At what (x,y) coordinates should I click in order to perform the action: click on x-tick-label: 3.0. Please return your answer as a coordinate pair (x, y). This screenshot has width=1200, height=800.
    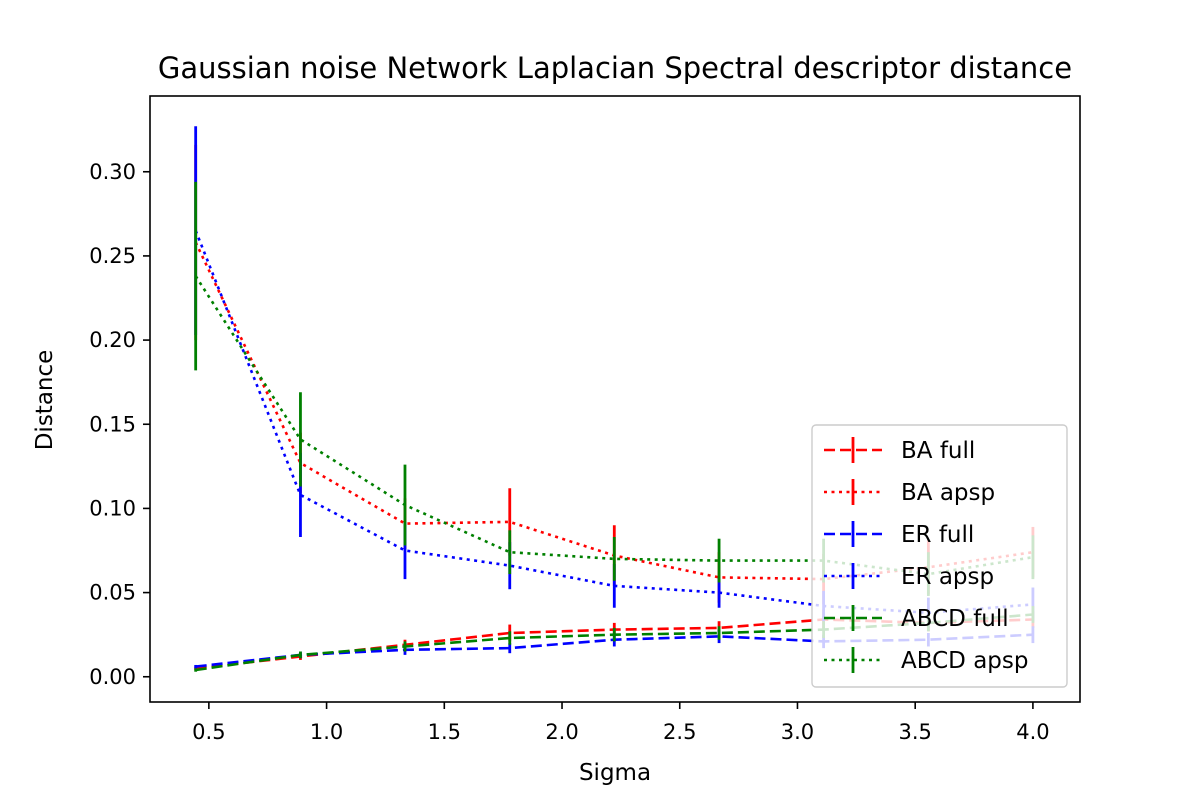
    Looking at the image, I should click on (797, 732).